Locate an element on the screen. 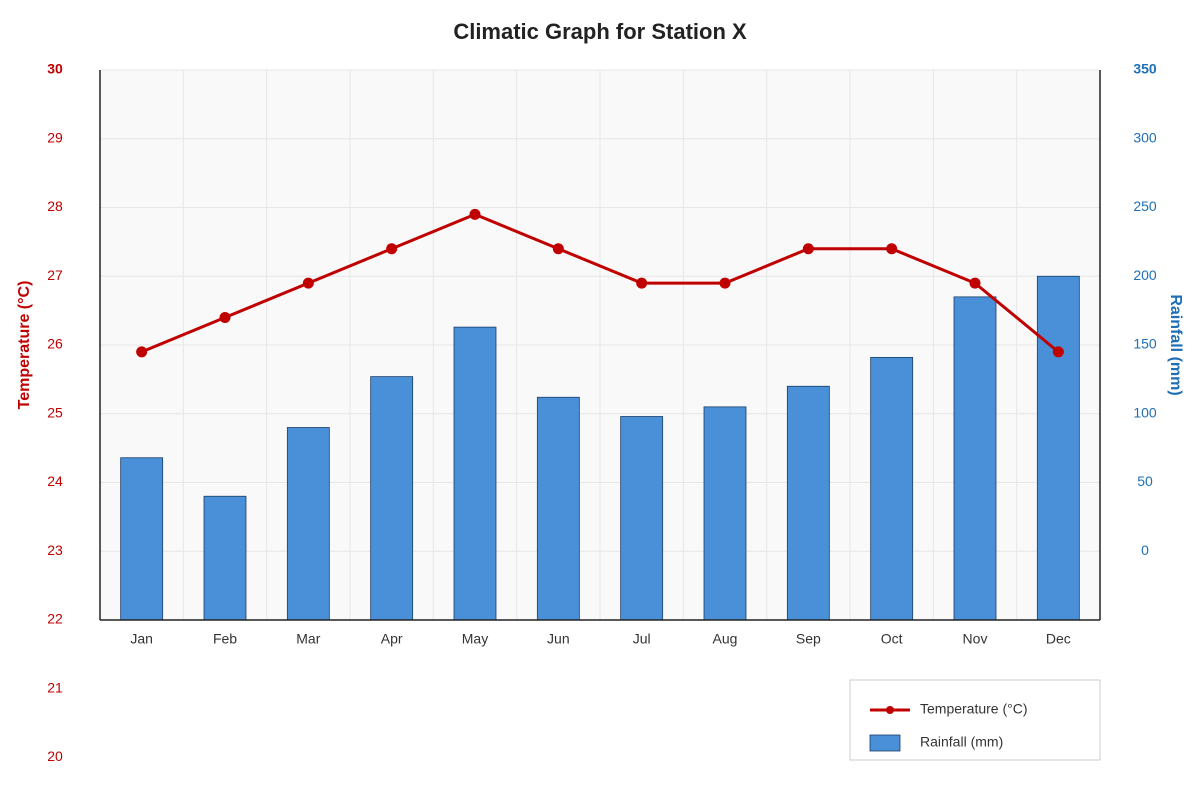 This screenshot has width=1200, height=800. y-tick-label: 23 is located at coordinates (55, 550).